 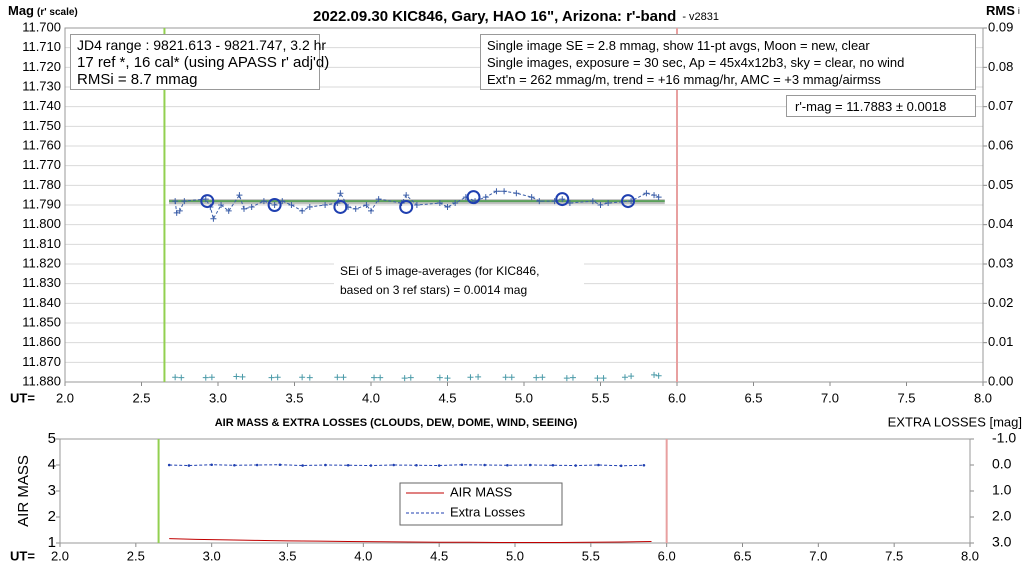 What do you see at coordinates (202, 45) in the screenshot?
I see `info-line: JD4 range : 9821.613 - 9821.747, 3.2 hr` at bounding box center [202, 45].